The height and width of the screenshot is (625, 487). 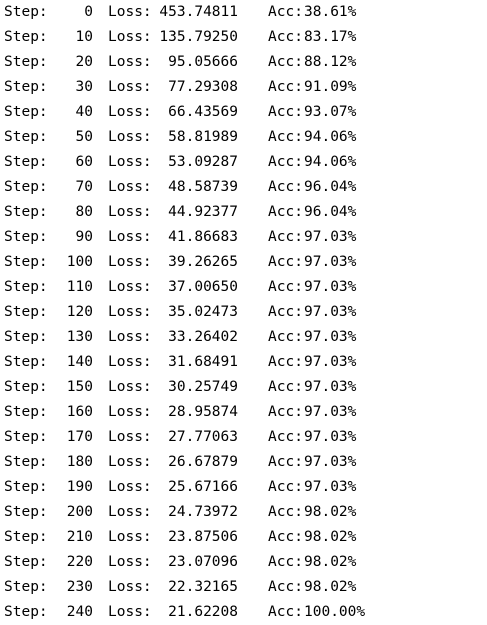 What do you see at coordinates (243, 237) in the screenshot?
I see `log-row: Step: 90 Loss: 41.86683 Acc: 97.03%` at bounding box center [243, 237].